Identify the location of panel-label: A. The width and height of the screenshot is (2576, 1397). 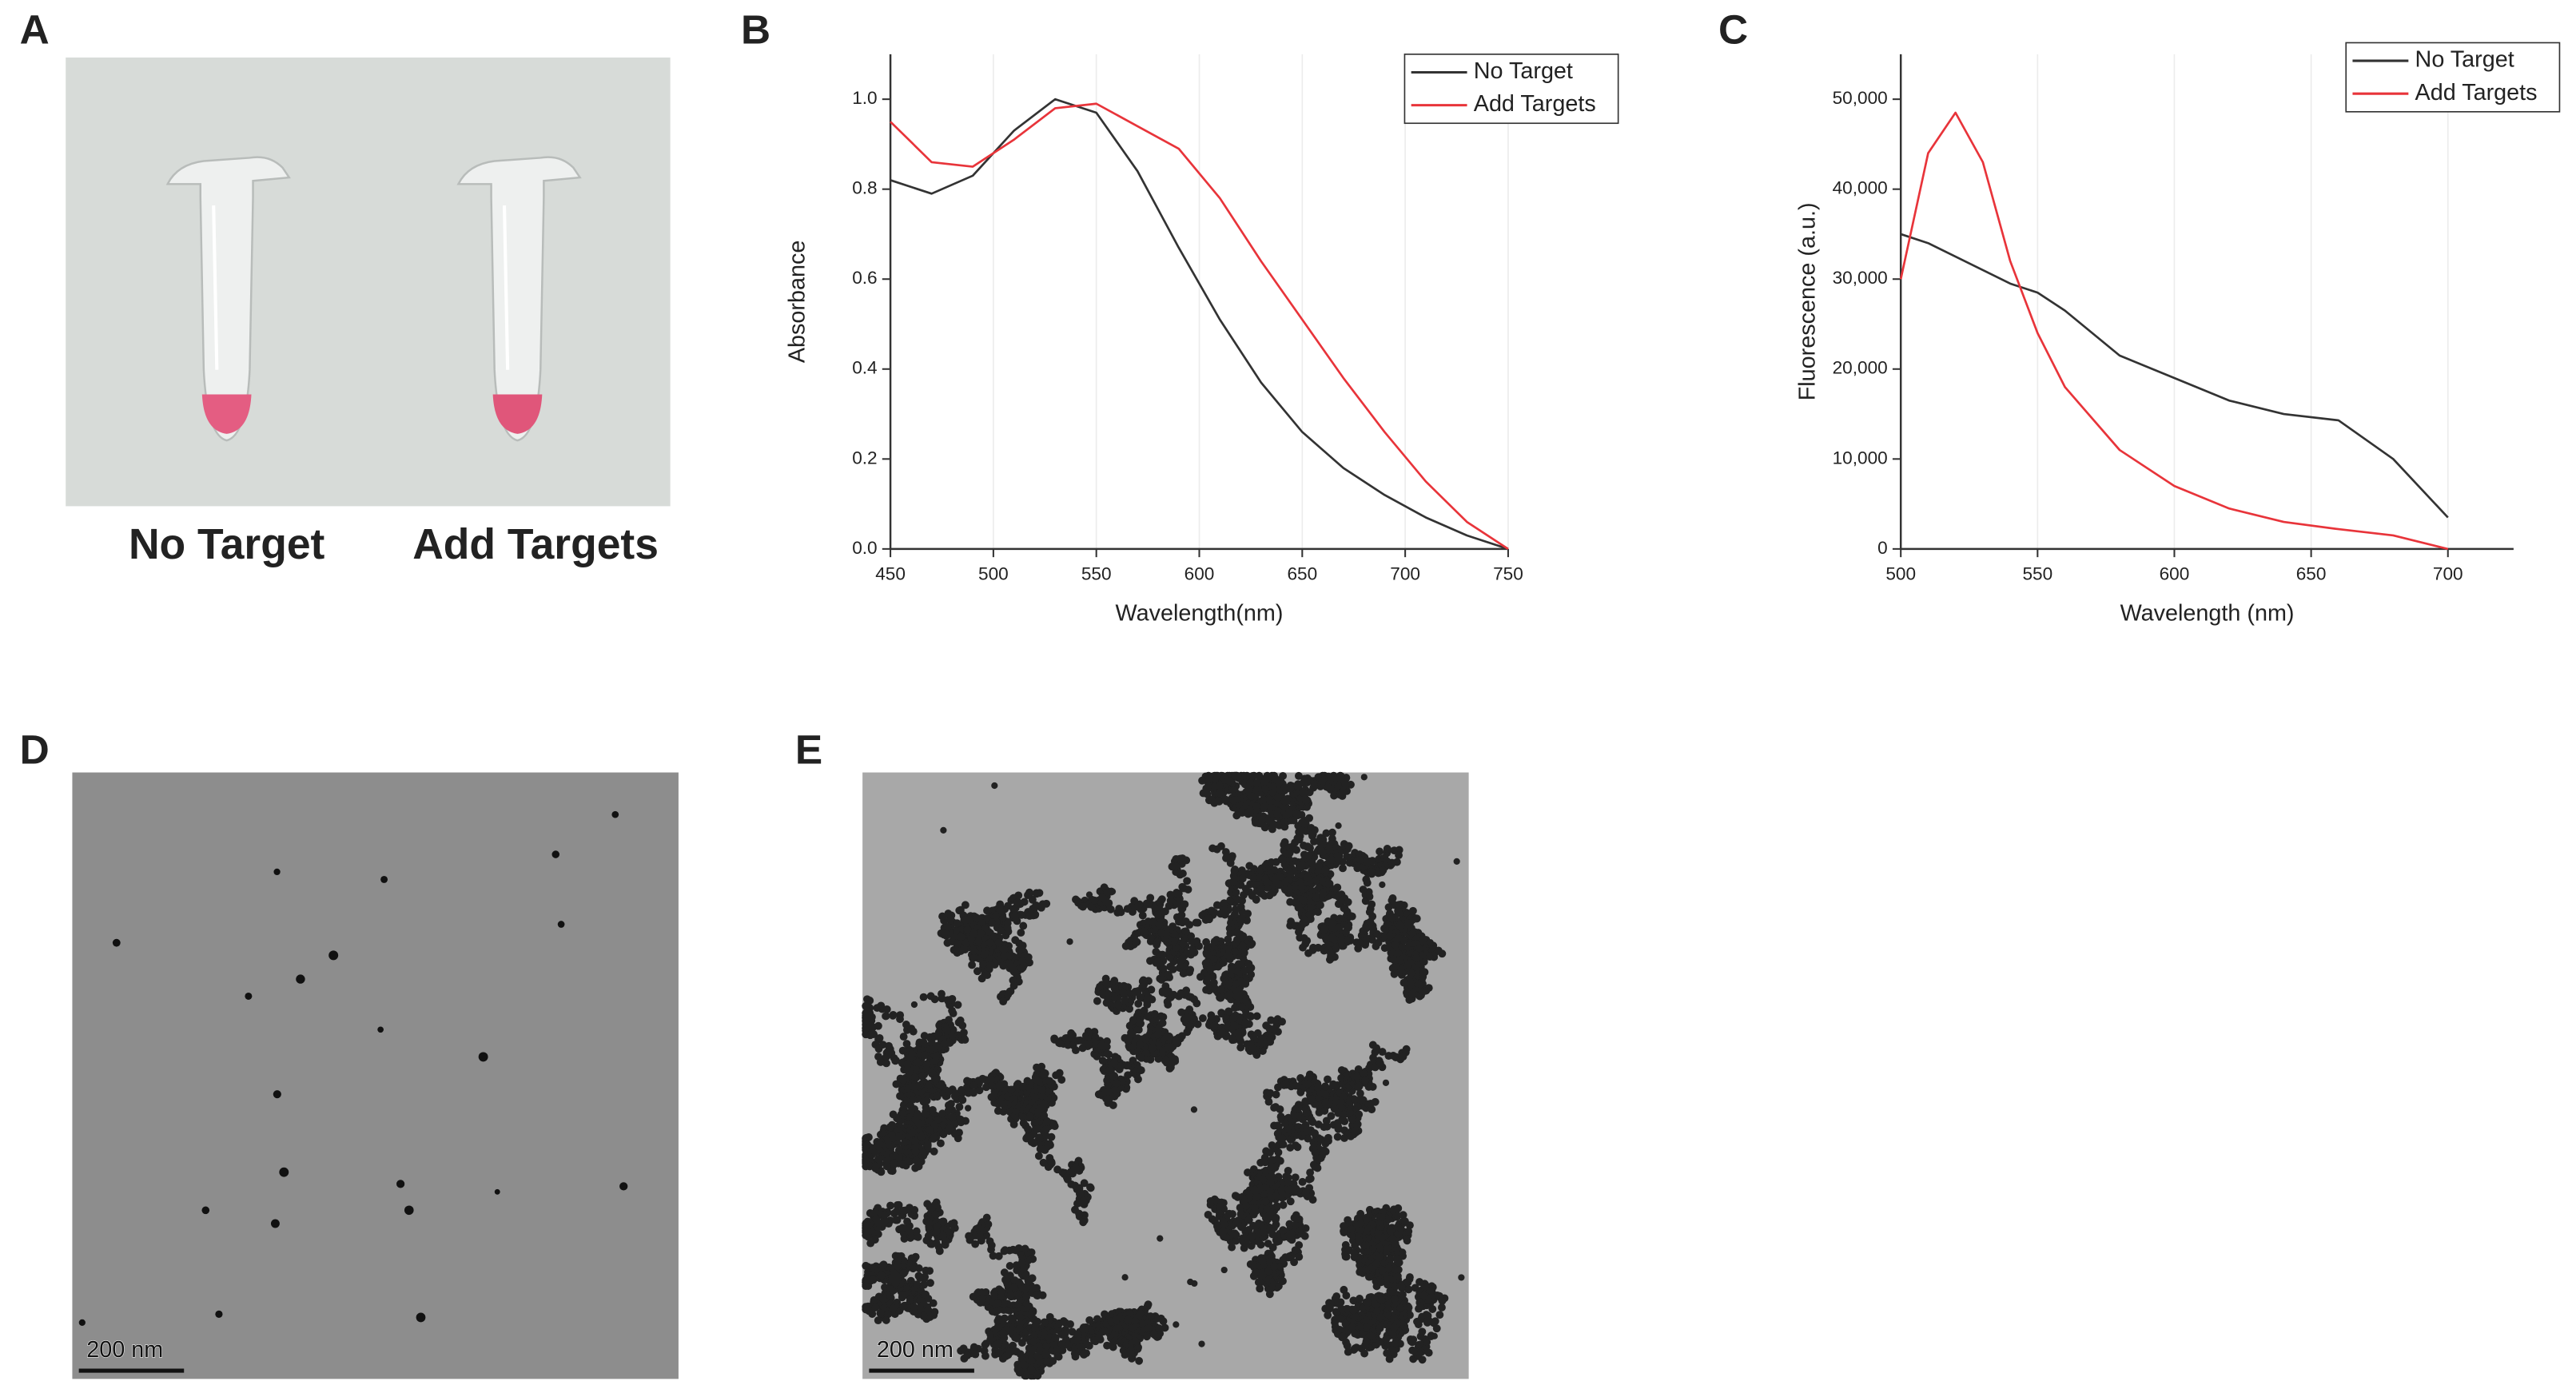
(35, 30).